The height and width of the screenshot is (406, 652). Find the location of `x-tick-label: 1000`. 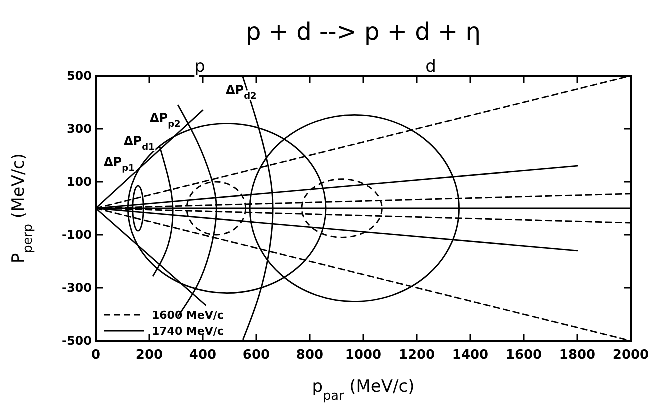

x-tick-label: 1000 is located at coordinates (363, 355).